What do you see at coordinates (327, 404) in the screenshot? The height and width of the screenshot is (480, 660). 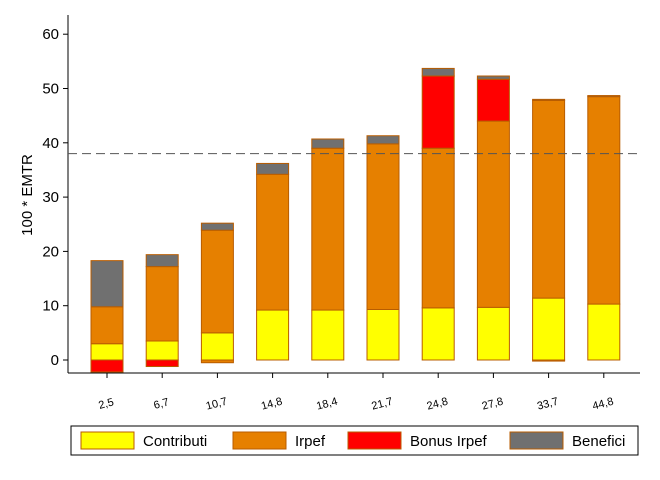 I see `x-tick-label: 18,4` at bounding box center [327, 404].